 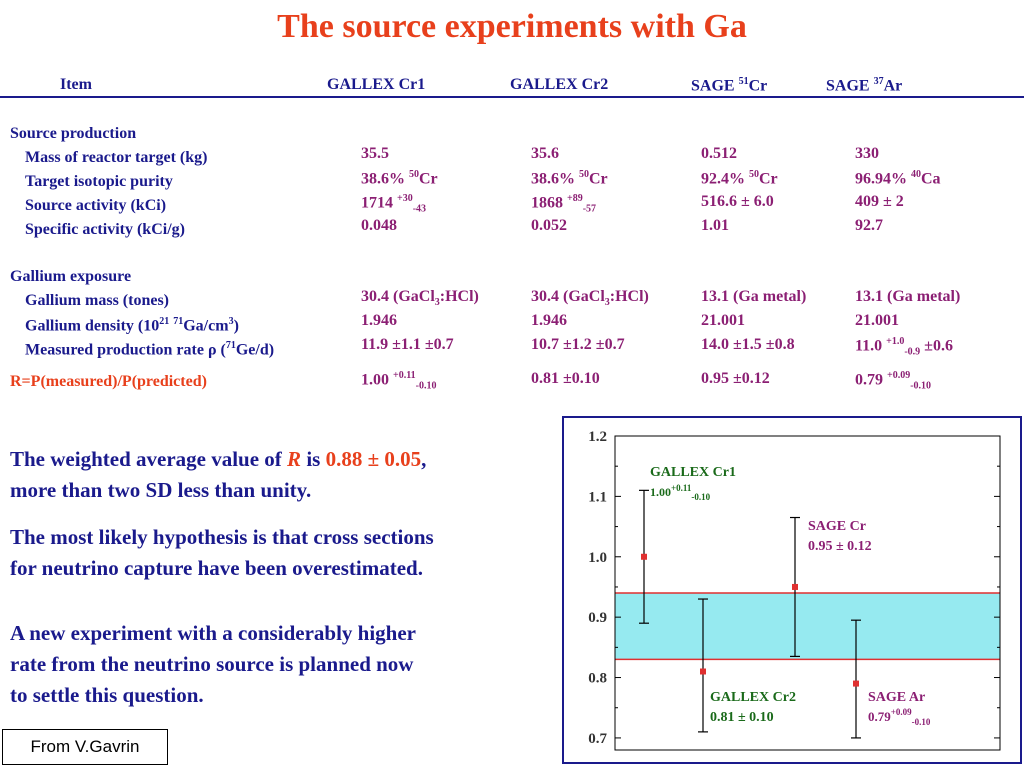 What do you see at coordinates (715, 225) in the screenshot?
I see `cell-sage-cr: 1.01` at bounding box center [715, 225].